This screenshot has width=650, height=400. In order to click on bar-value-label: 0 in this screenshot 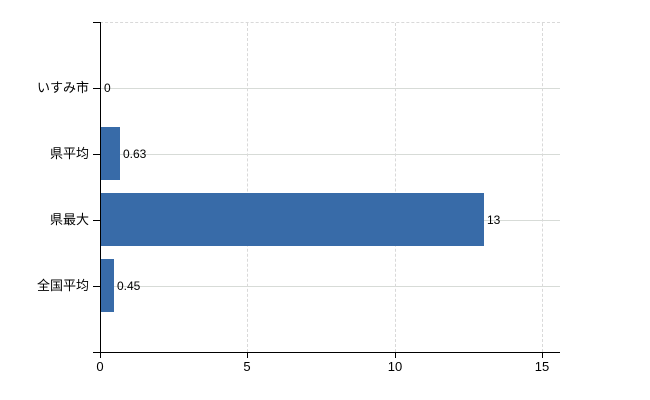, I will do `click(107, 88)`.